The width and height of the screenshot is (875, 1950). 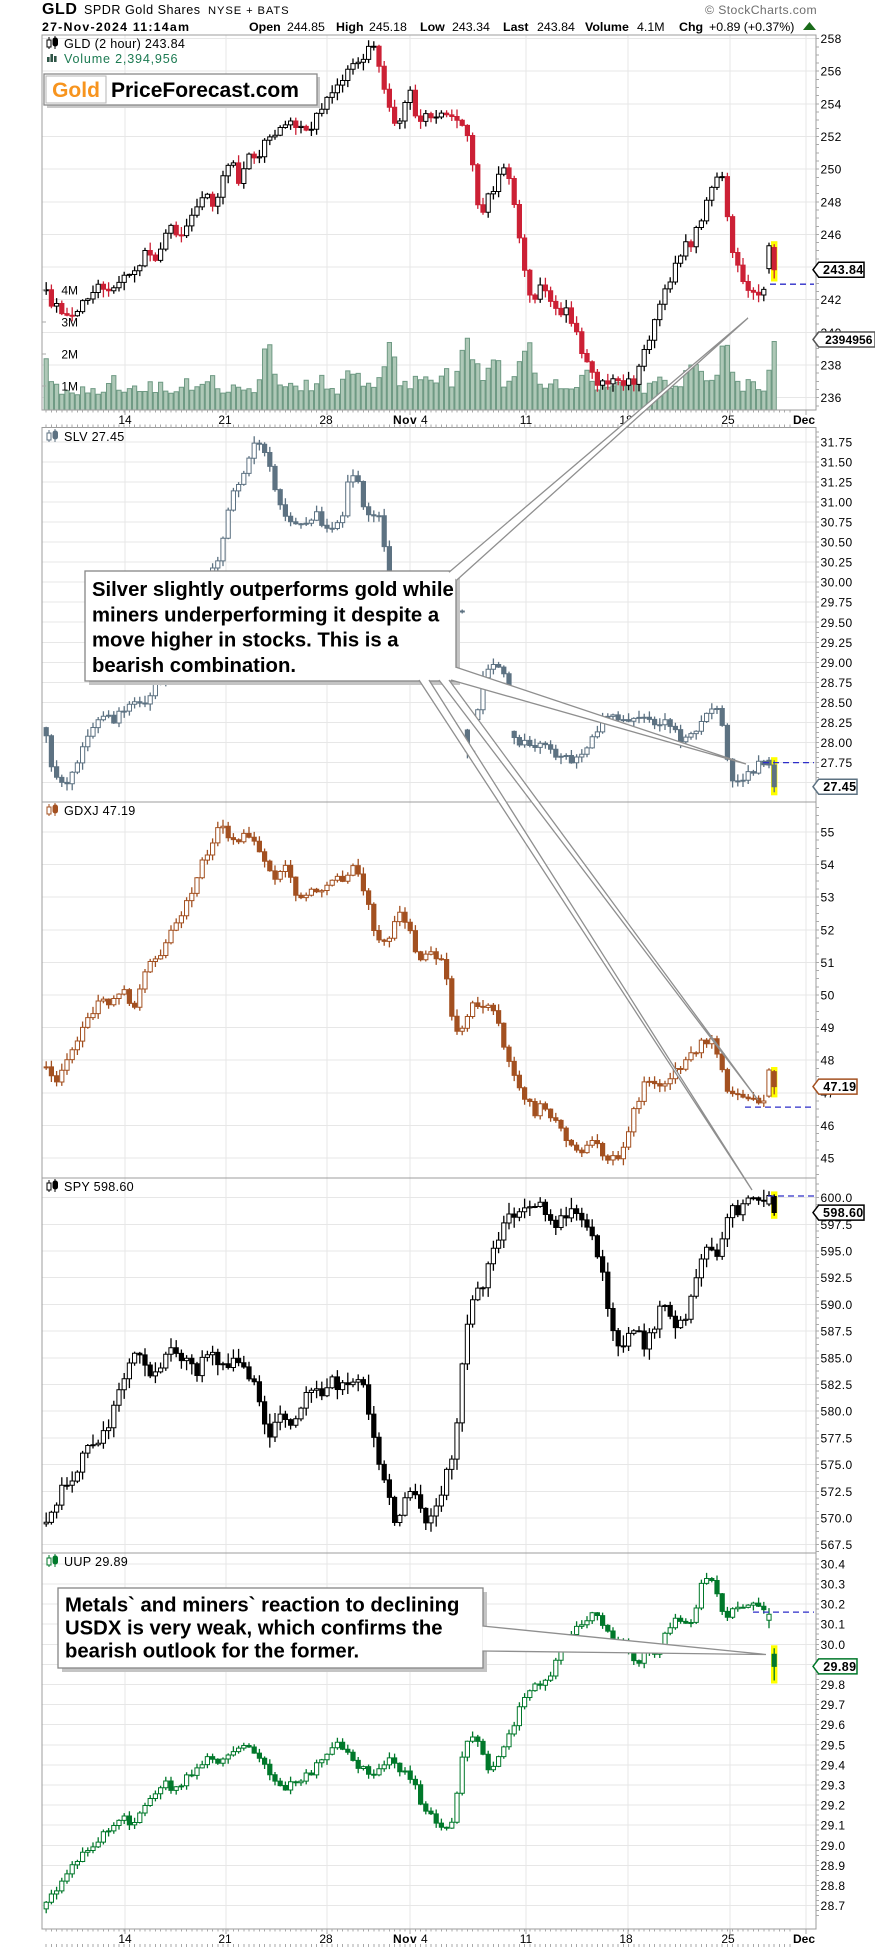 What do you see at coordinates (432, 27) in the screenshot?
I see `svg-text: Low` at bounding box center [432, 27].